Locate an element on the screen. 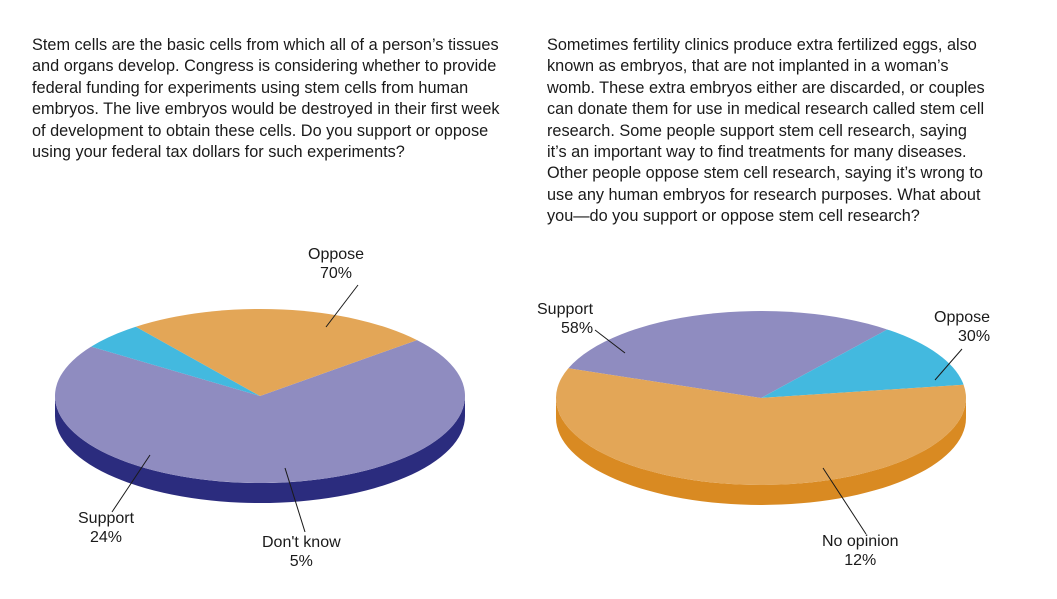 The image size is (1057, 599). chart1-label-support: Support 24% is located at coordinates (106, 528).